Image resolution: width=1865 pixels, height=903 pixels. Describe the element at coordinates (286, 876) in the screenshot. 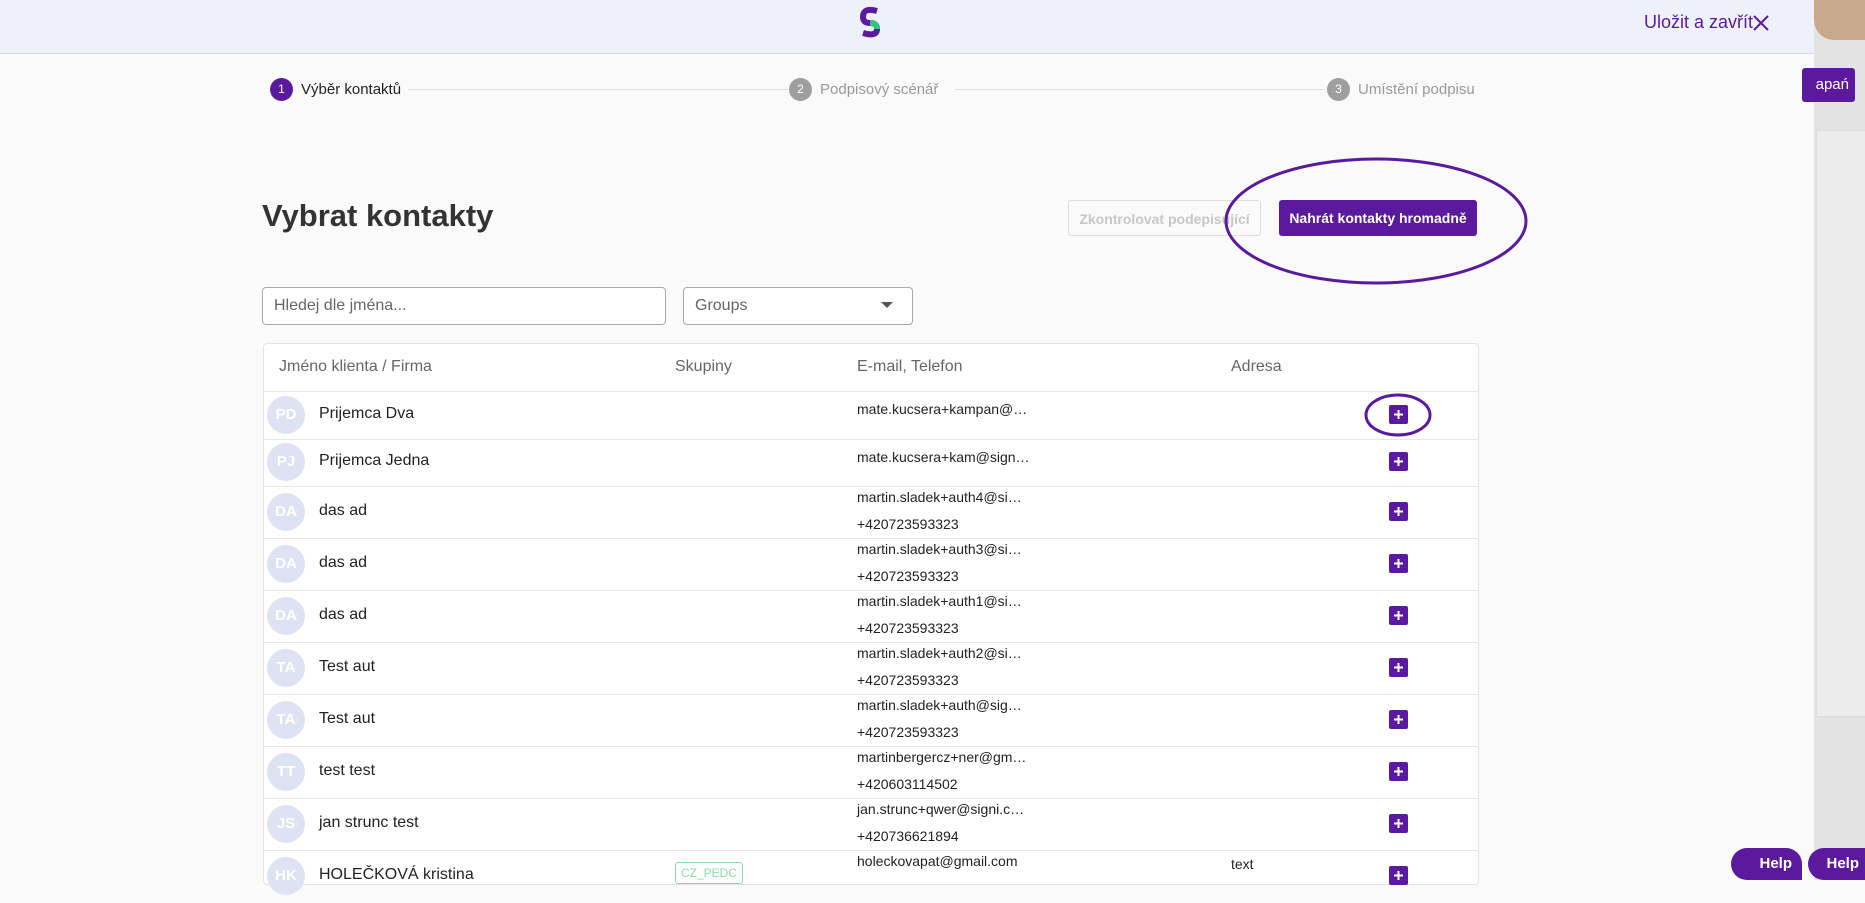

I see `avatar: HK` at that location.